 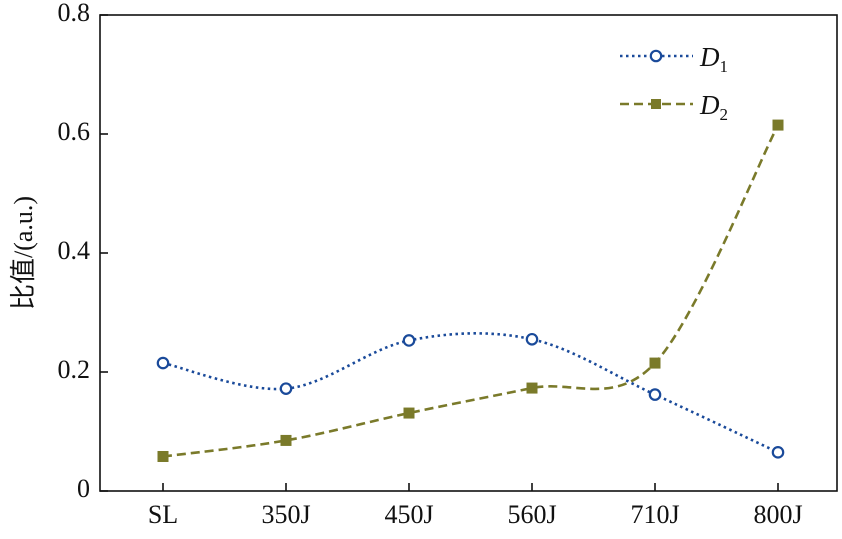 What do you see at coordinates (654, 514) in the screenshot?
I see `x-tick-label: 710J` at bounding box center [654, 514].